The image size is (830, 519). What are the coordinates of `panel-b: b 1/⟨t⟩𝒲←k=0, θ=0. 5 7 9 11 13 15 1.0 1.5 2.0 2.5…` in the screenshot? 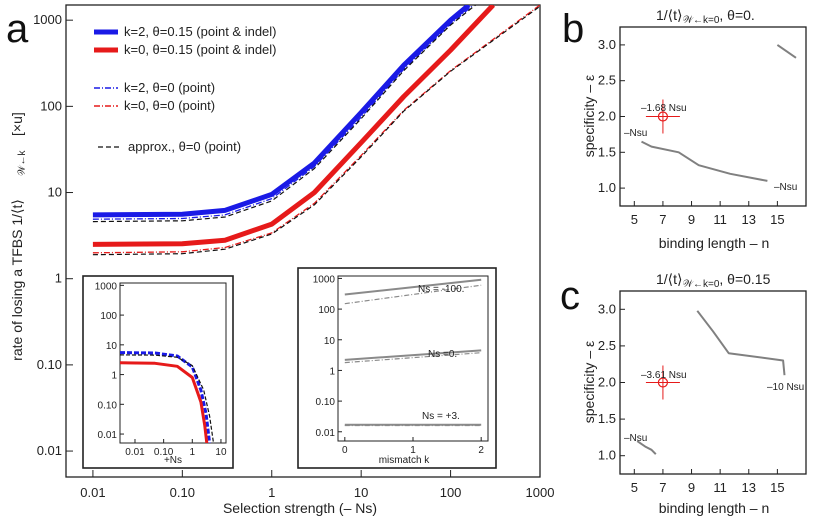 It's located at (684, 129).